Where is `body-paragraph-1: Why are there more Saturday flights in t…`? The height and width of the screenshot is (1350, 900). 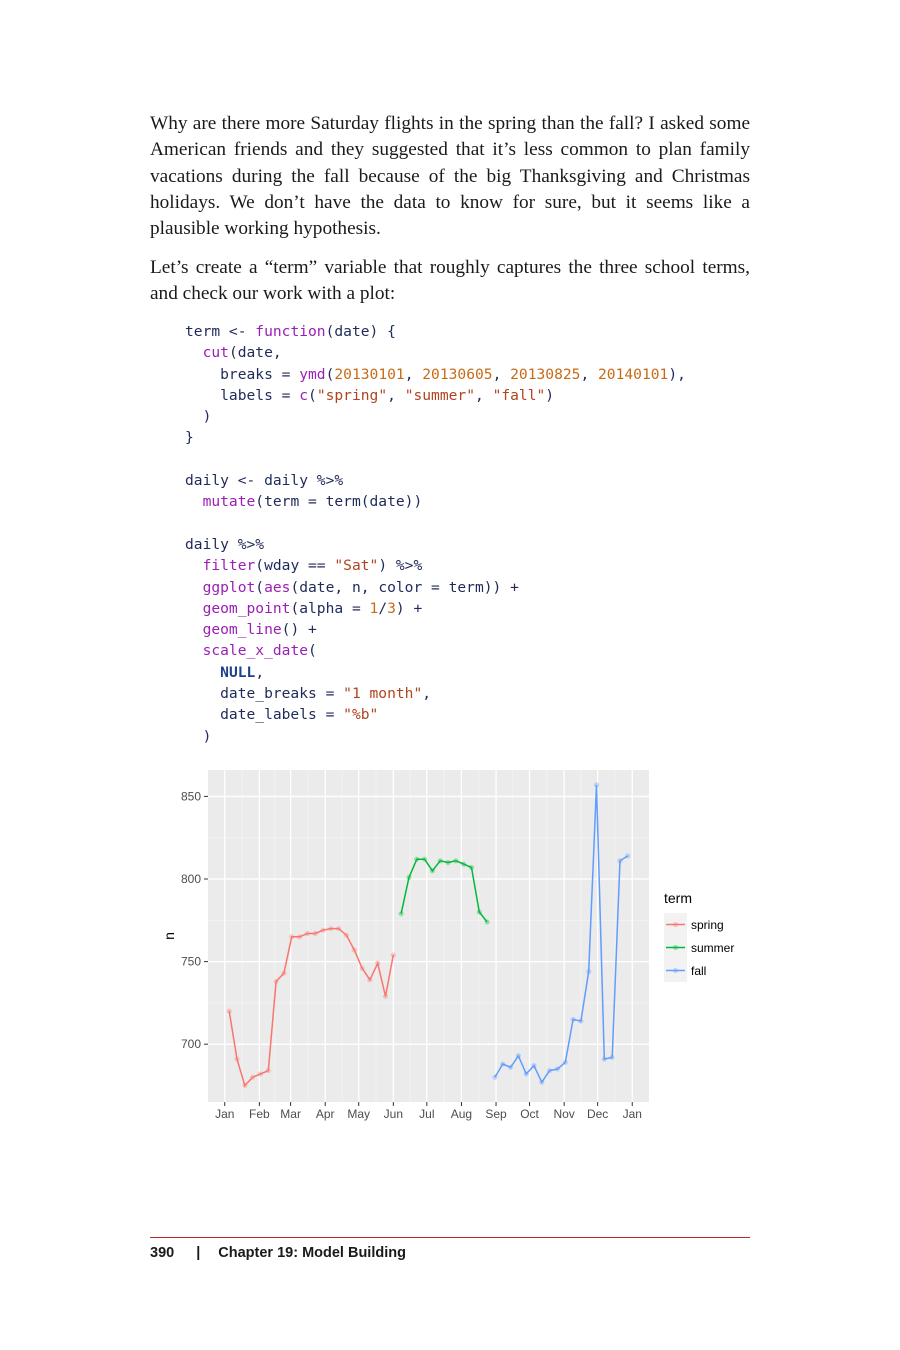
body-paragraph-1: Why are there more Saturday flights in t… is located at coordinates (450, 176).